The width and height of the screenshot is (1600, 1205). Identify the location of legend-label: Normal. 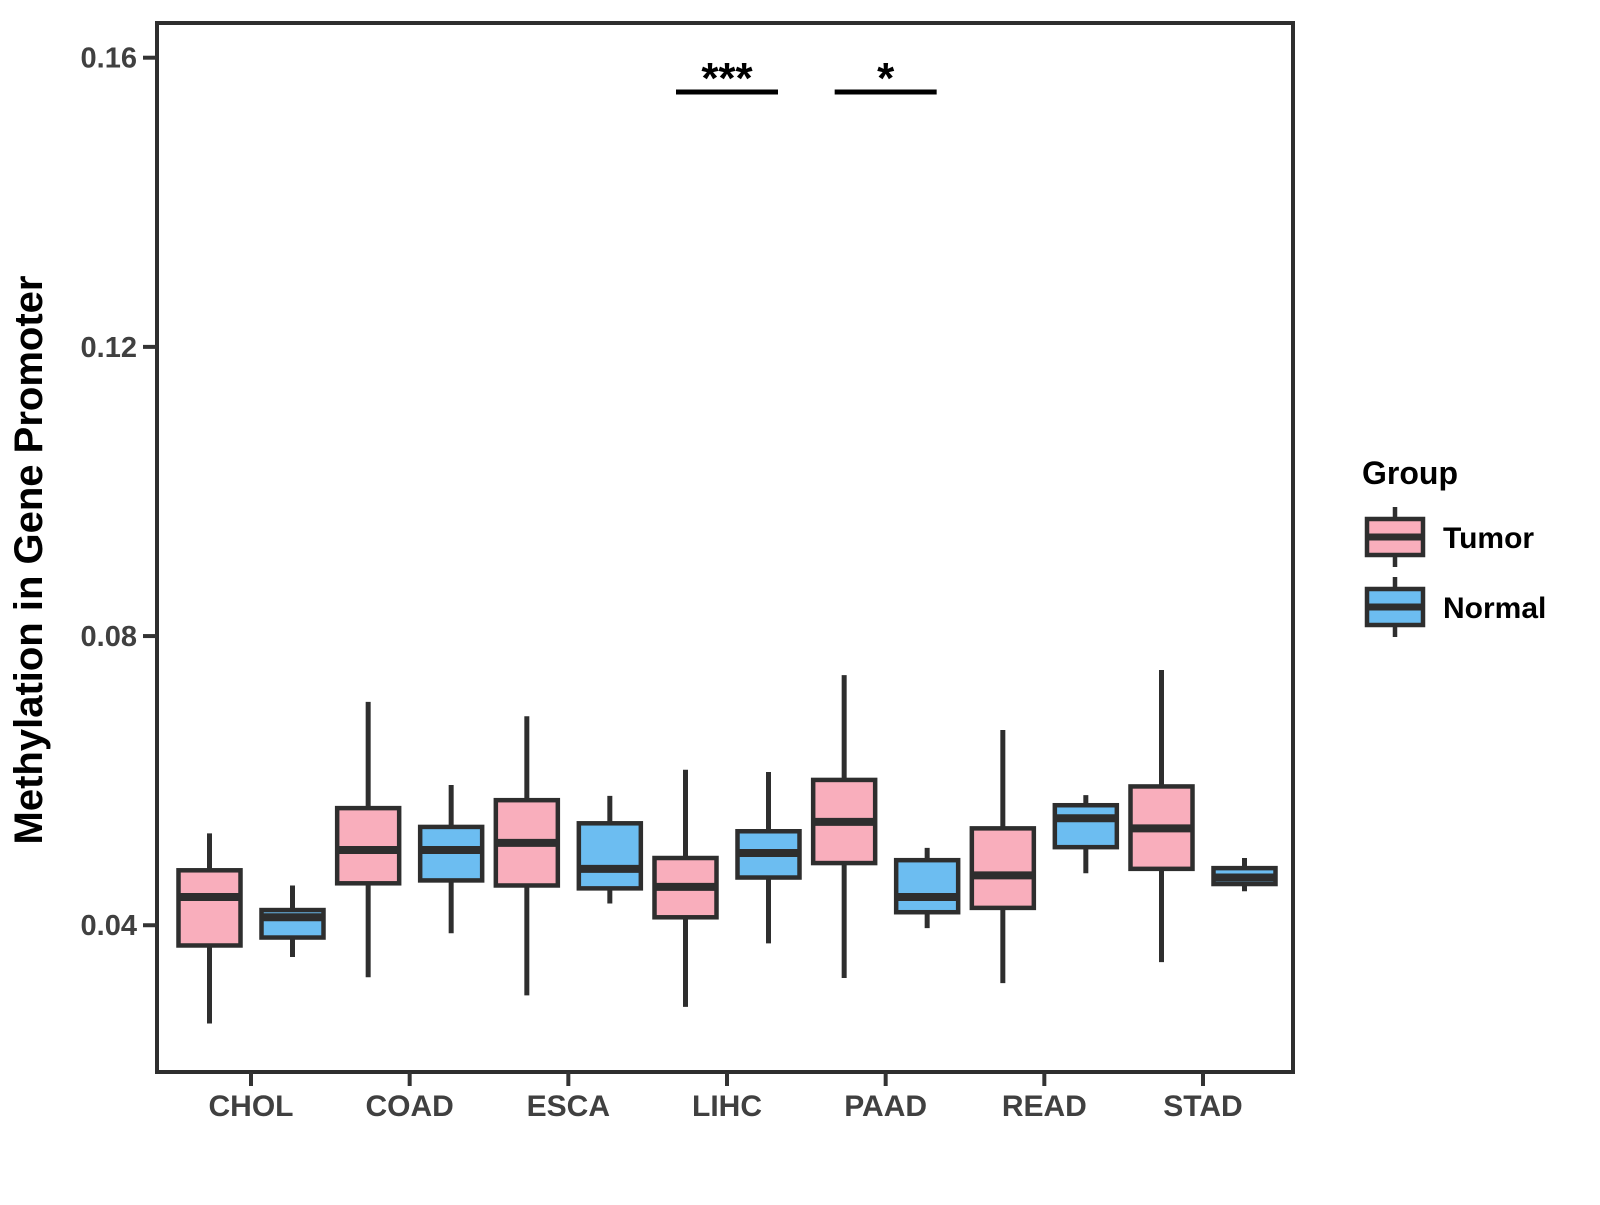
(1494, 608).